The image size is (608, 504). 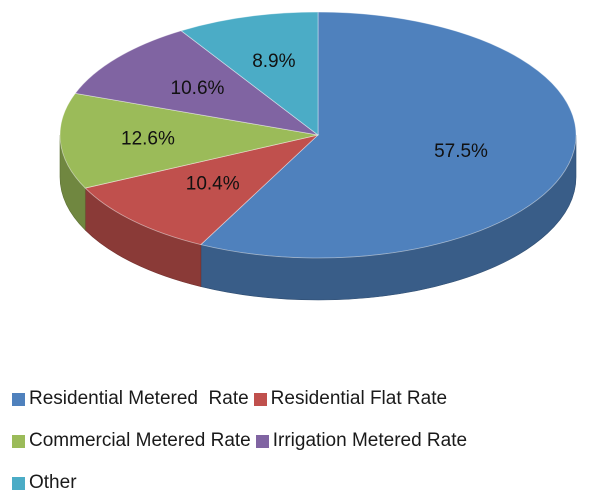 What do you see at coordinates (273, 61) in the screenshot?
I see `pie-value-label: 8.9%` at bounding box center [273, 61].